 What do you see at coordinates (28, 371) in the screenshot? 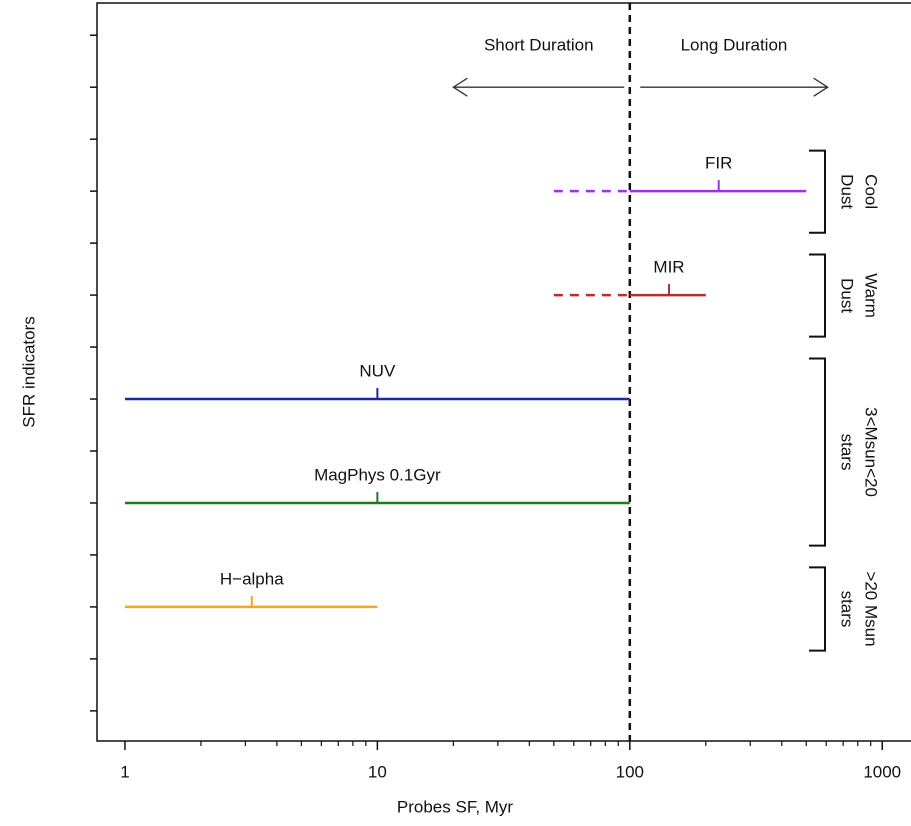
I see `y-axis-label: SFR indicators` at bounding box center [28, 371].